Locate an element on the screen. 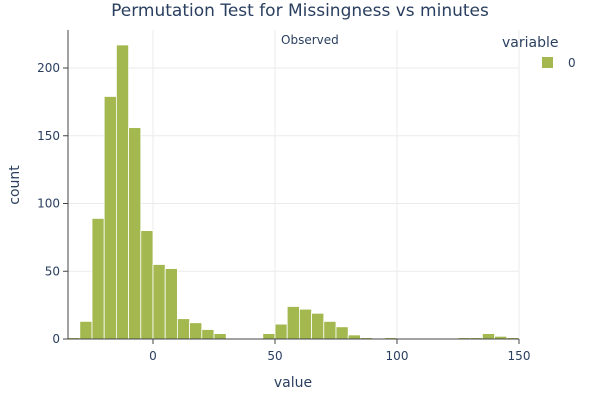 The width and height of the screenshot is (600, 400). x-tick-label: 100 is located at coordinates (397, 356).